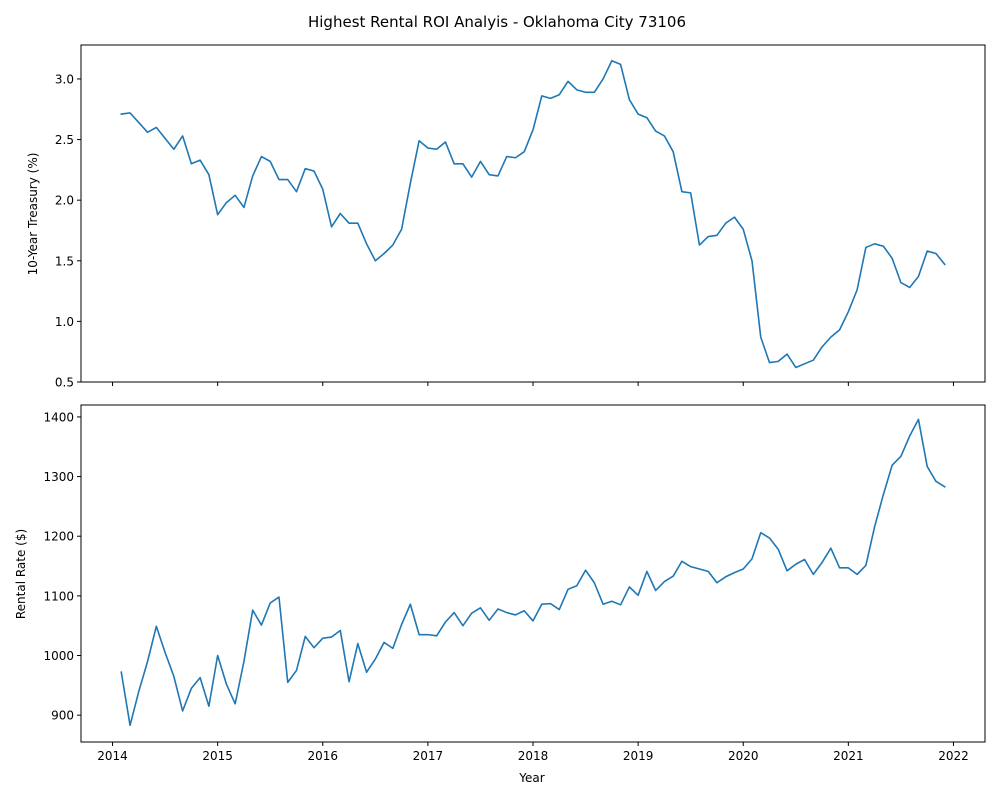  Describe the element at coordinates (58, 537) in the screenshot. I see `rental-y-tick-label: 1200` at that location.